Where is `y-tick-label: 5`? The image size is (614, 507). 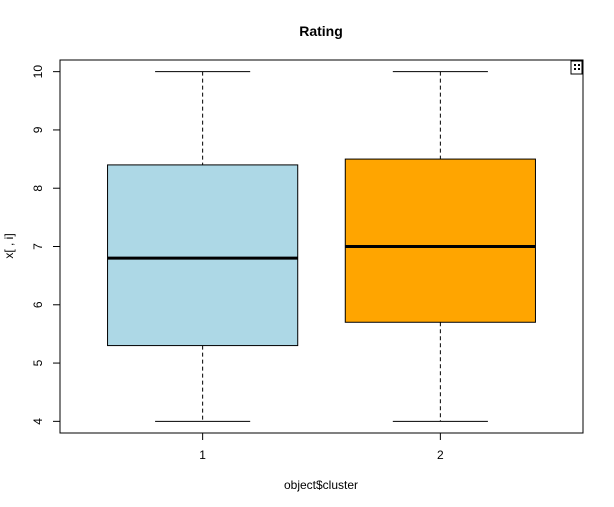
y-tick-label: 5 is located at coordinates (38, 362).